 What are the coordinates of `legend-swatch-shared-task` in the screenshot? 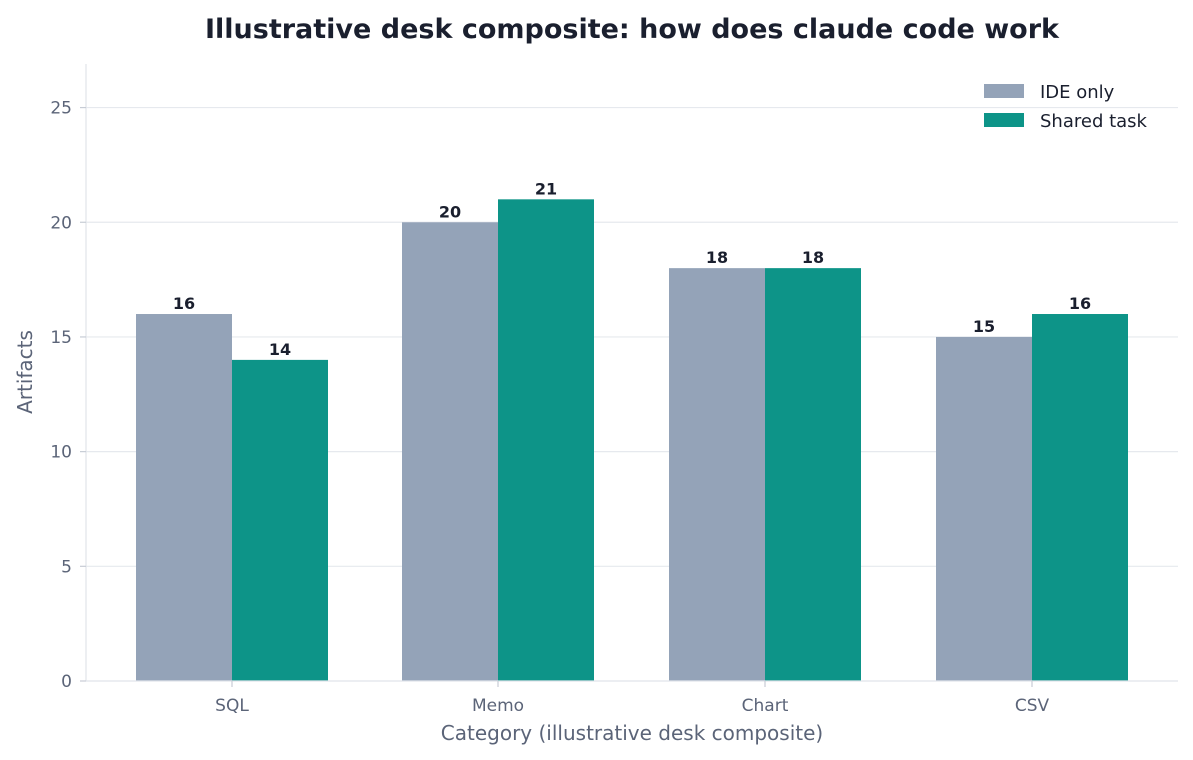 It's located at (1004, 120).